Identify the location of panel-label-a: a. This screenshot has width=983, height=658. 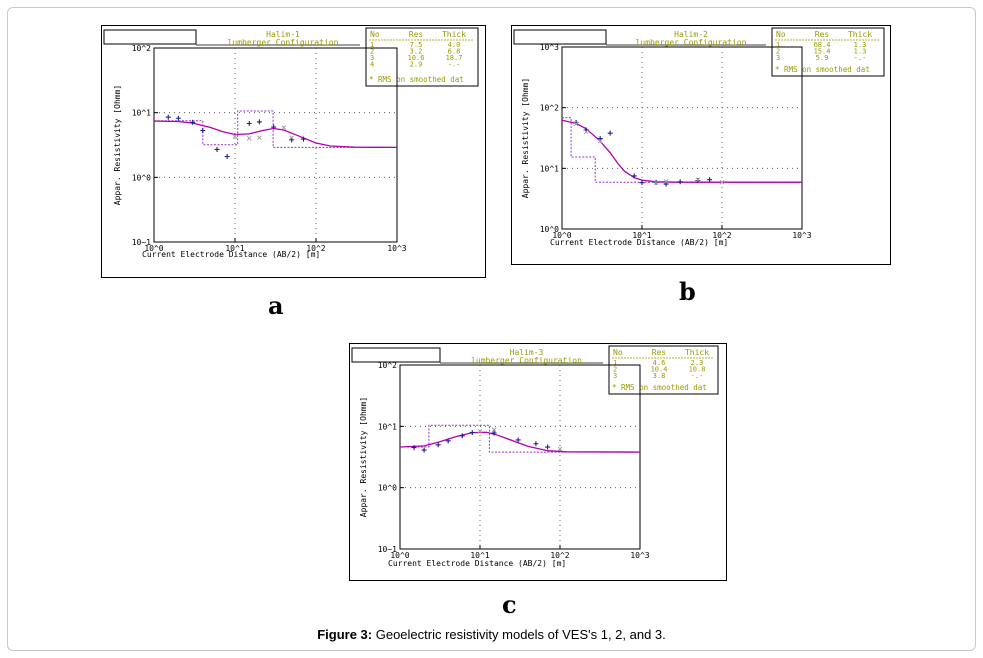
(276, 305).